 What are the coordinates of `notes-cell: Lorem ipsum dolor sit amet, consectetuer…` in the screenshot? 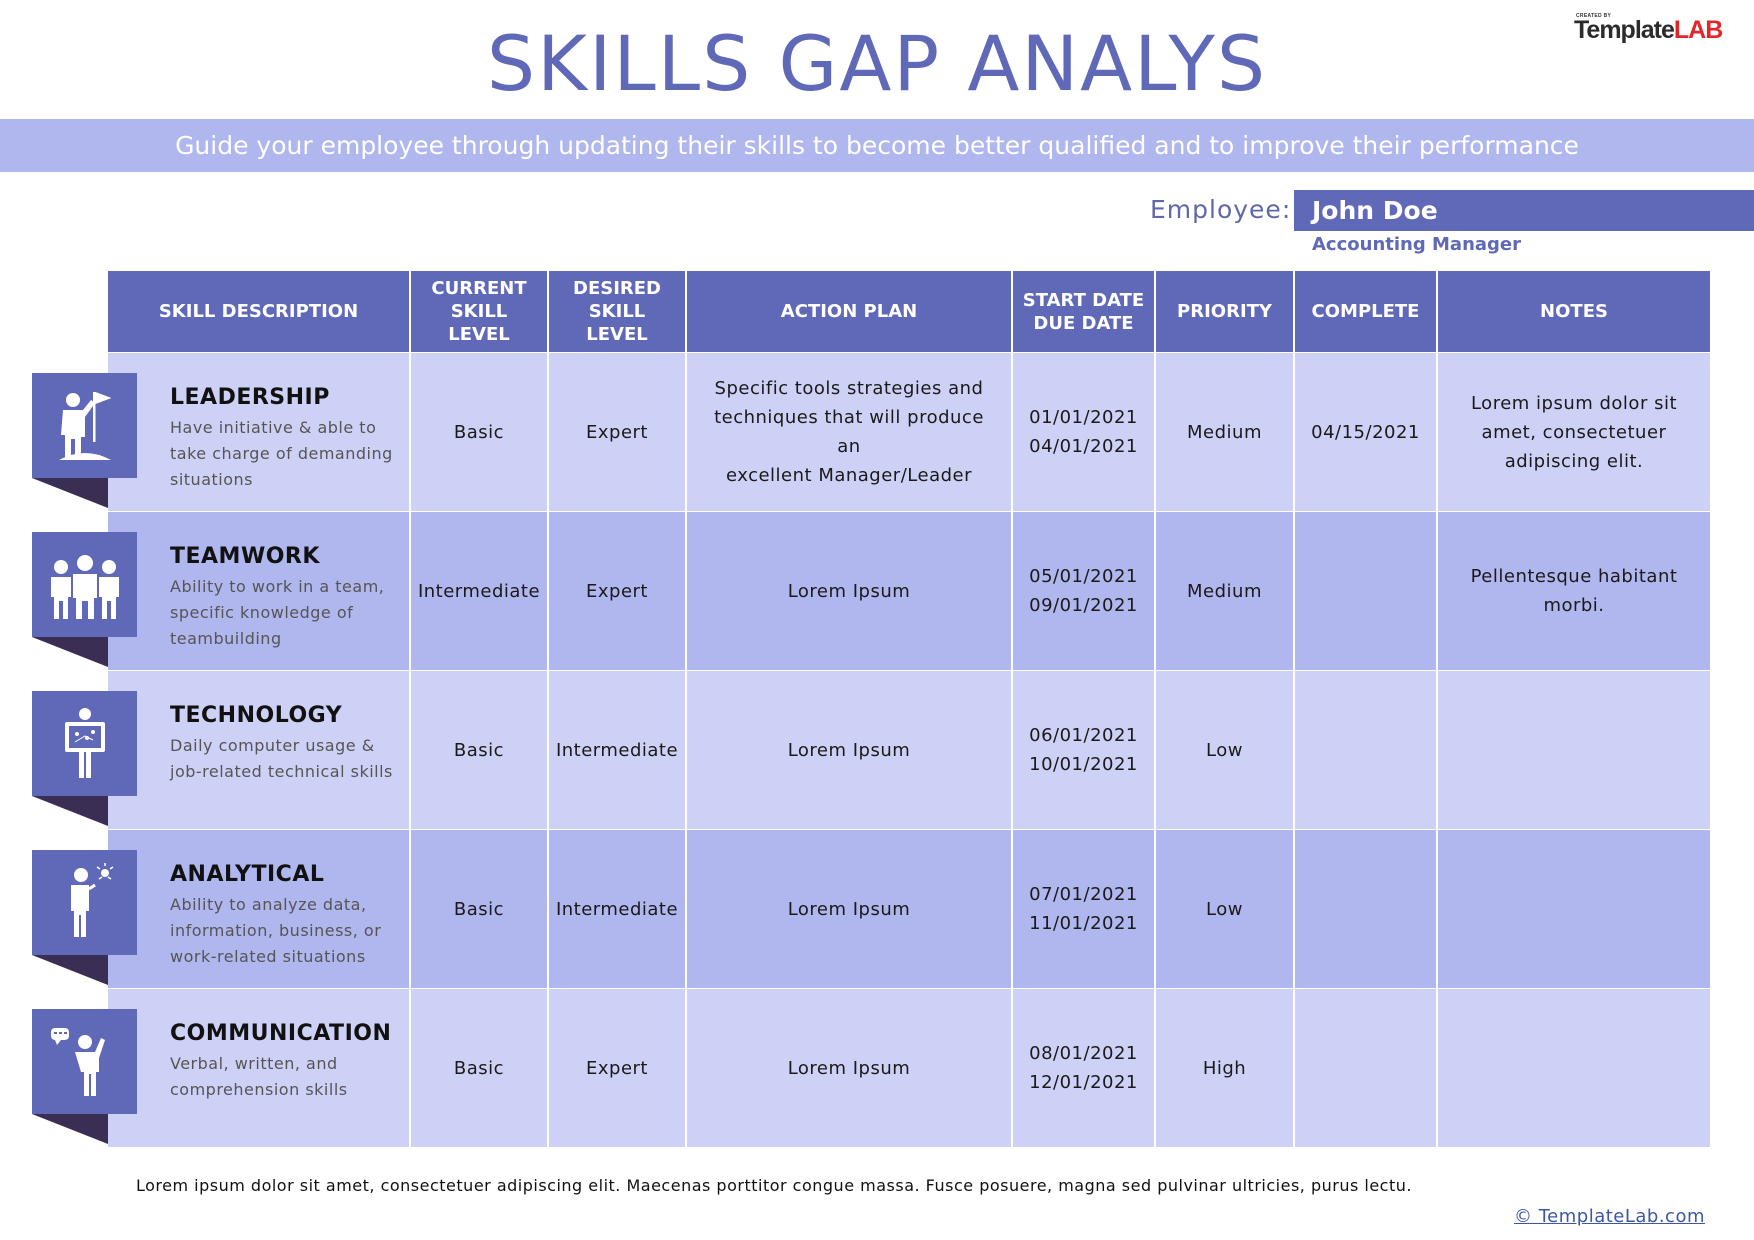 It's located at (1574, 432).